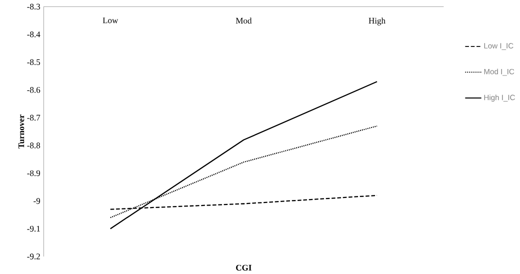 The width and height of the screenshot is (520, 274). I want to click on y-tick-label: -8.7, so click(33, 117).